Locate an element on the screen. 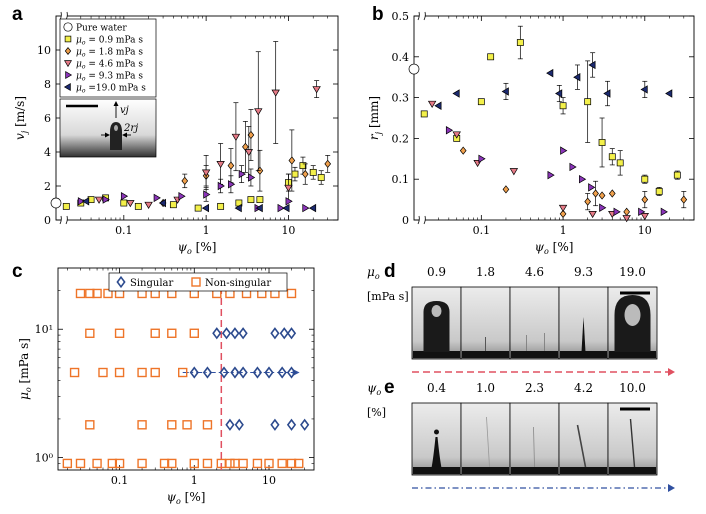 This screenshot has width=706, height=514. legend-marker-mu190 is located at coordinates (67, 87).